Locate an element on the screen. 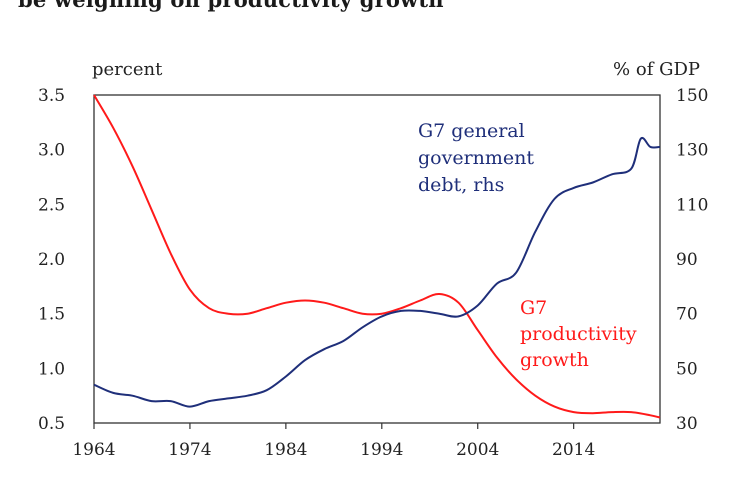 Image resolution: width=748 pixels, height=498 pixels. y-left-tick-label: 3.0 is located at coordinates (51, 151).